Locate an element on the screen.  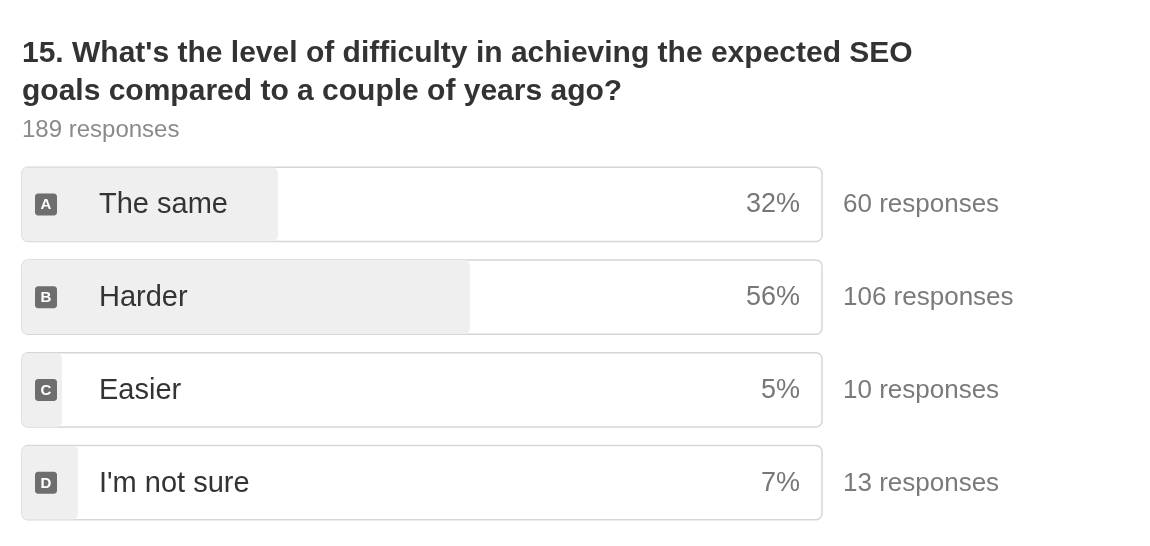
chart-title: 15. What's the level of difficulty in achieving the expected SEO goals compared to a couple of years ago? is located at coordinates (467, 70).